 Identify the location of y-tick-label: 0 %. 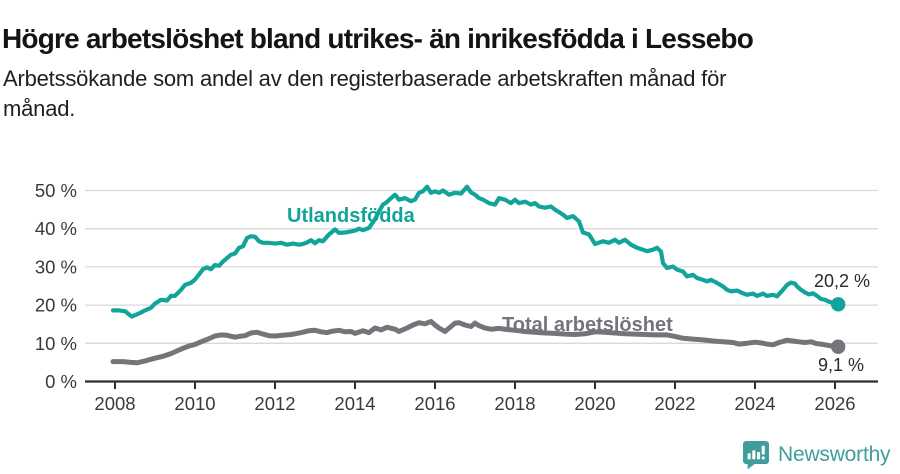
(61, 381).